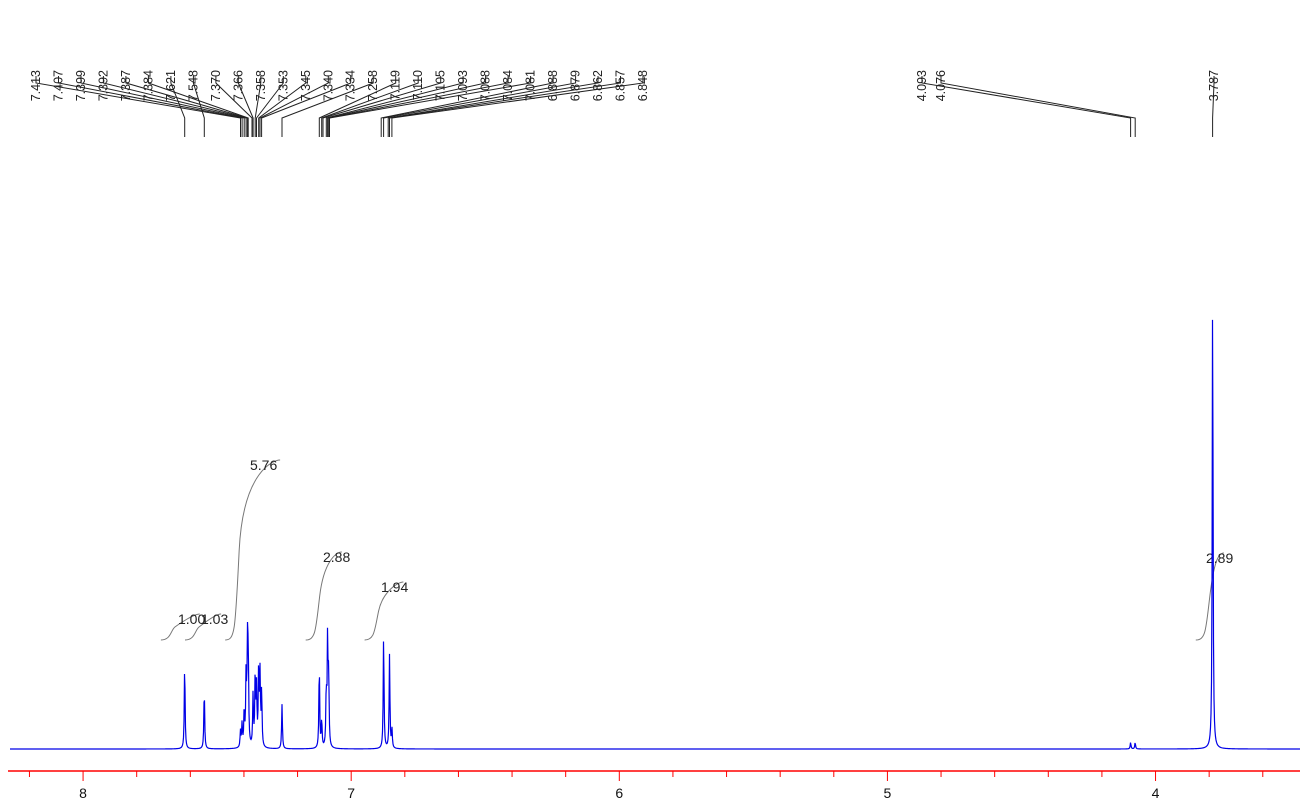 This screenshot has height=803, width=1303. Describe the element at coordinates (193, 85) in the screenshot. I see `peak-label: 7.548` at that location.